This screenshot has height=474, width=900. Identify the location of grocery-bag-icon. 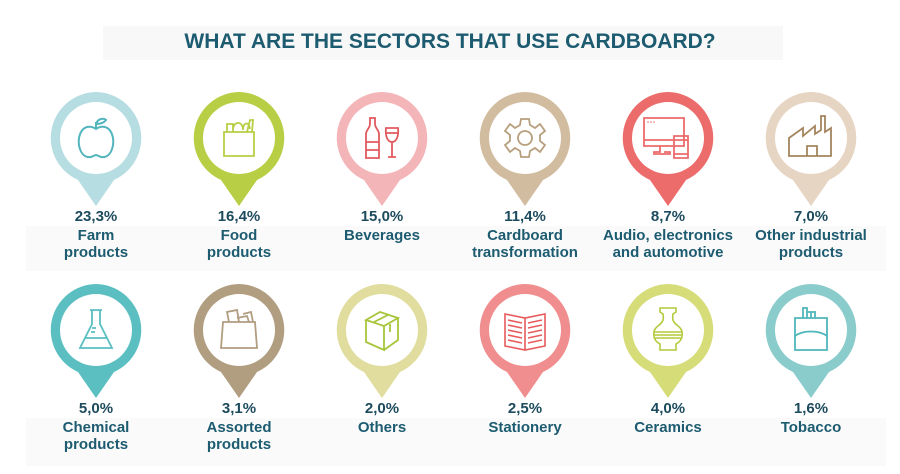
(239, 138).